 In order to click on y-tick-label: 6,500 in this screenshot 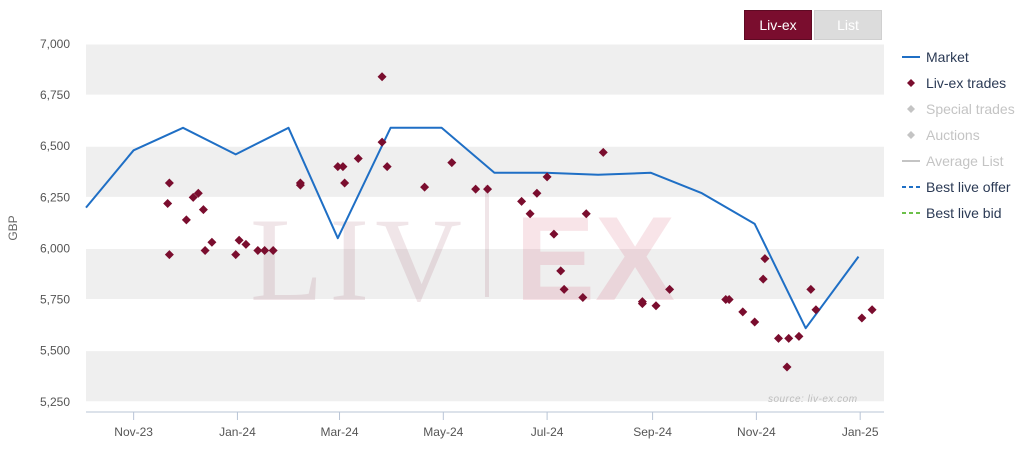, I will do `click(55, 146)`.